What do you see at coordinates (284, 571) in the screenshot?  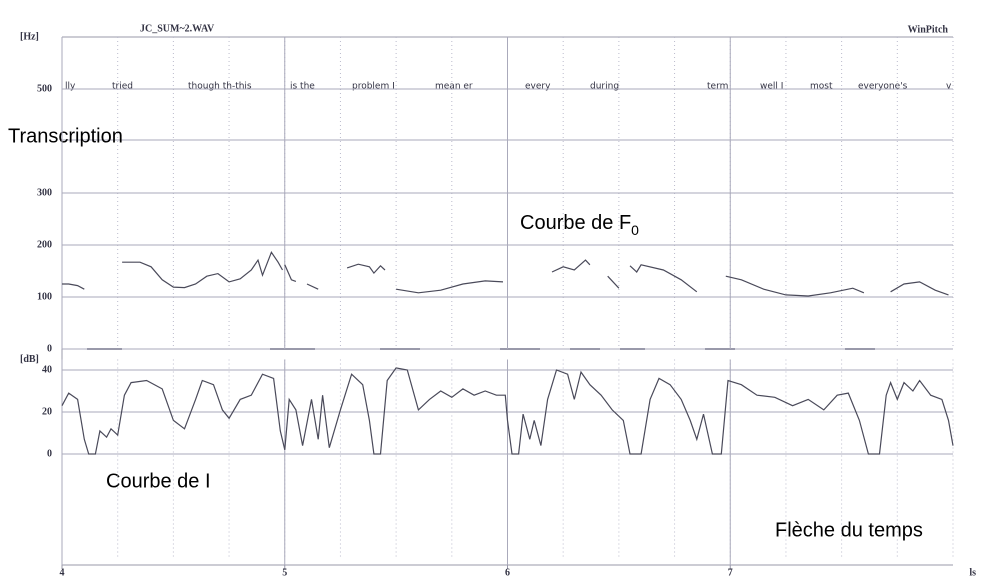 I see `x-tick-label: 5` at bounding box center [284, 571].